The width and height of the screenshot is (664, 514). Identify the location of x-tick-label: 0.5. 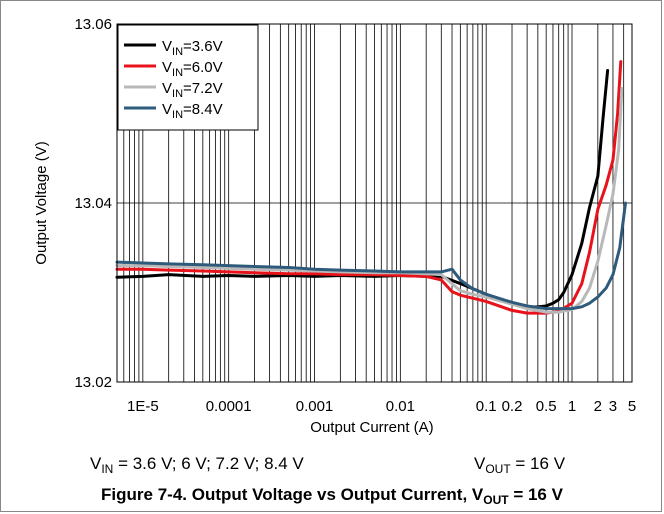
(546, 406).